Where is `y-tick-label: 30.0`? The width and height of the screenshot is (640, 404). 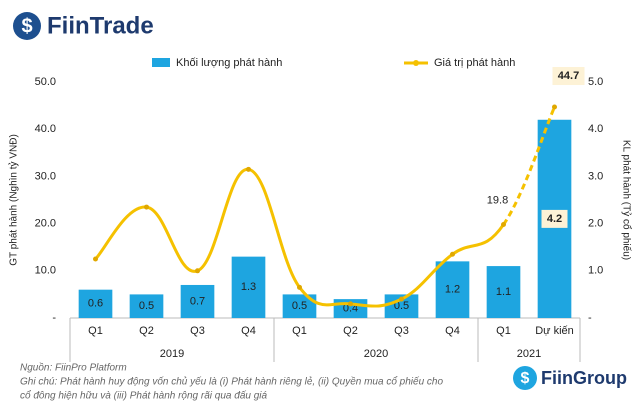 y-tick-label: 30.0 is located at coordinates (45, 176).